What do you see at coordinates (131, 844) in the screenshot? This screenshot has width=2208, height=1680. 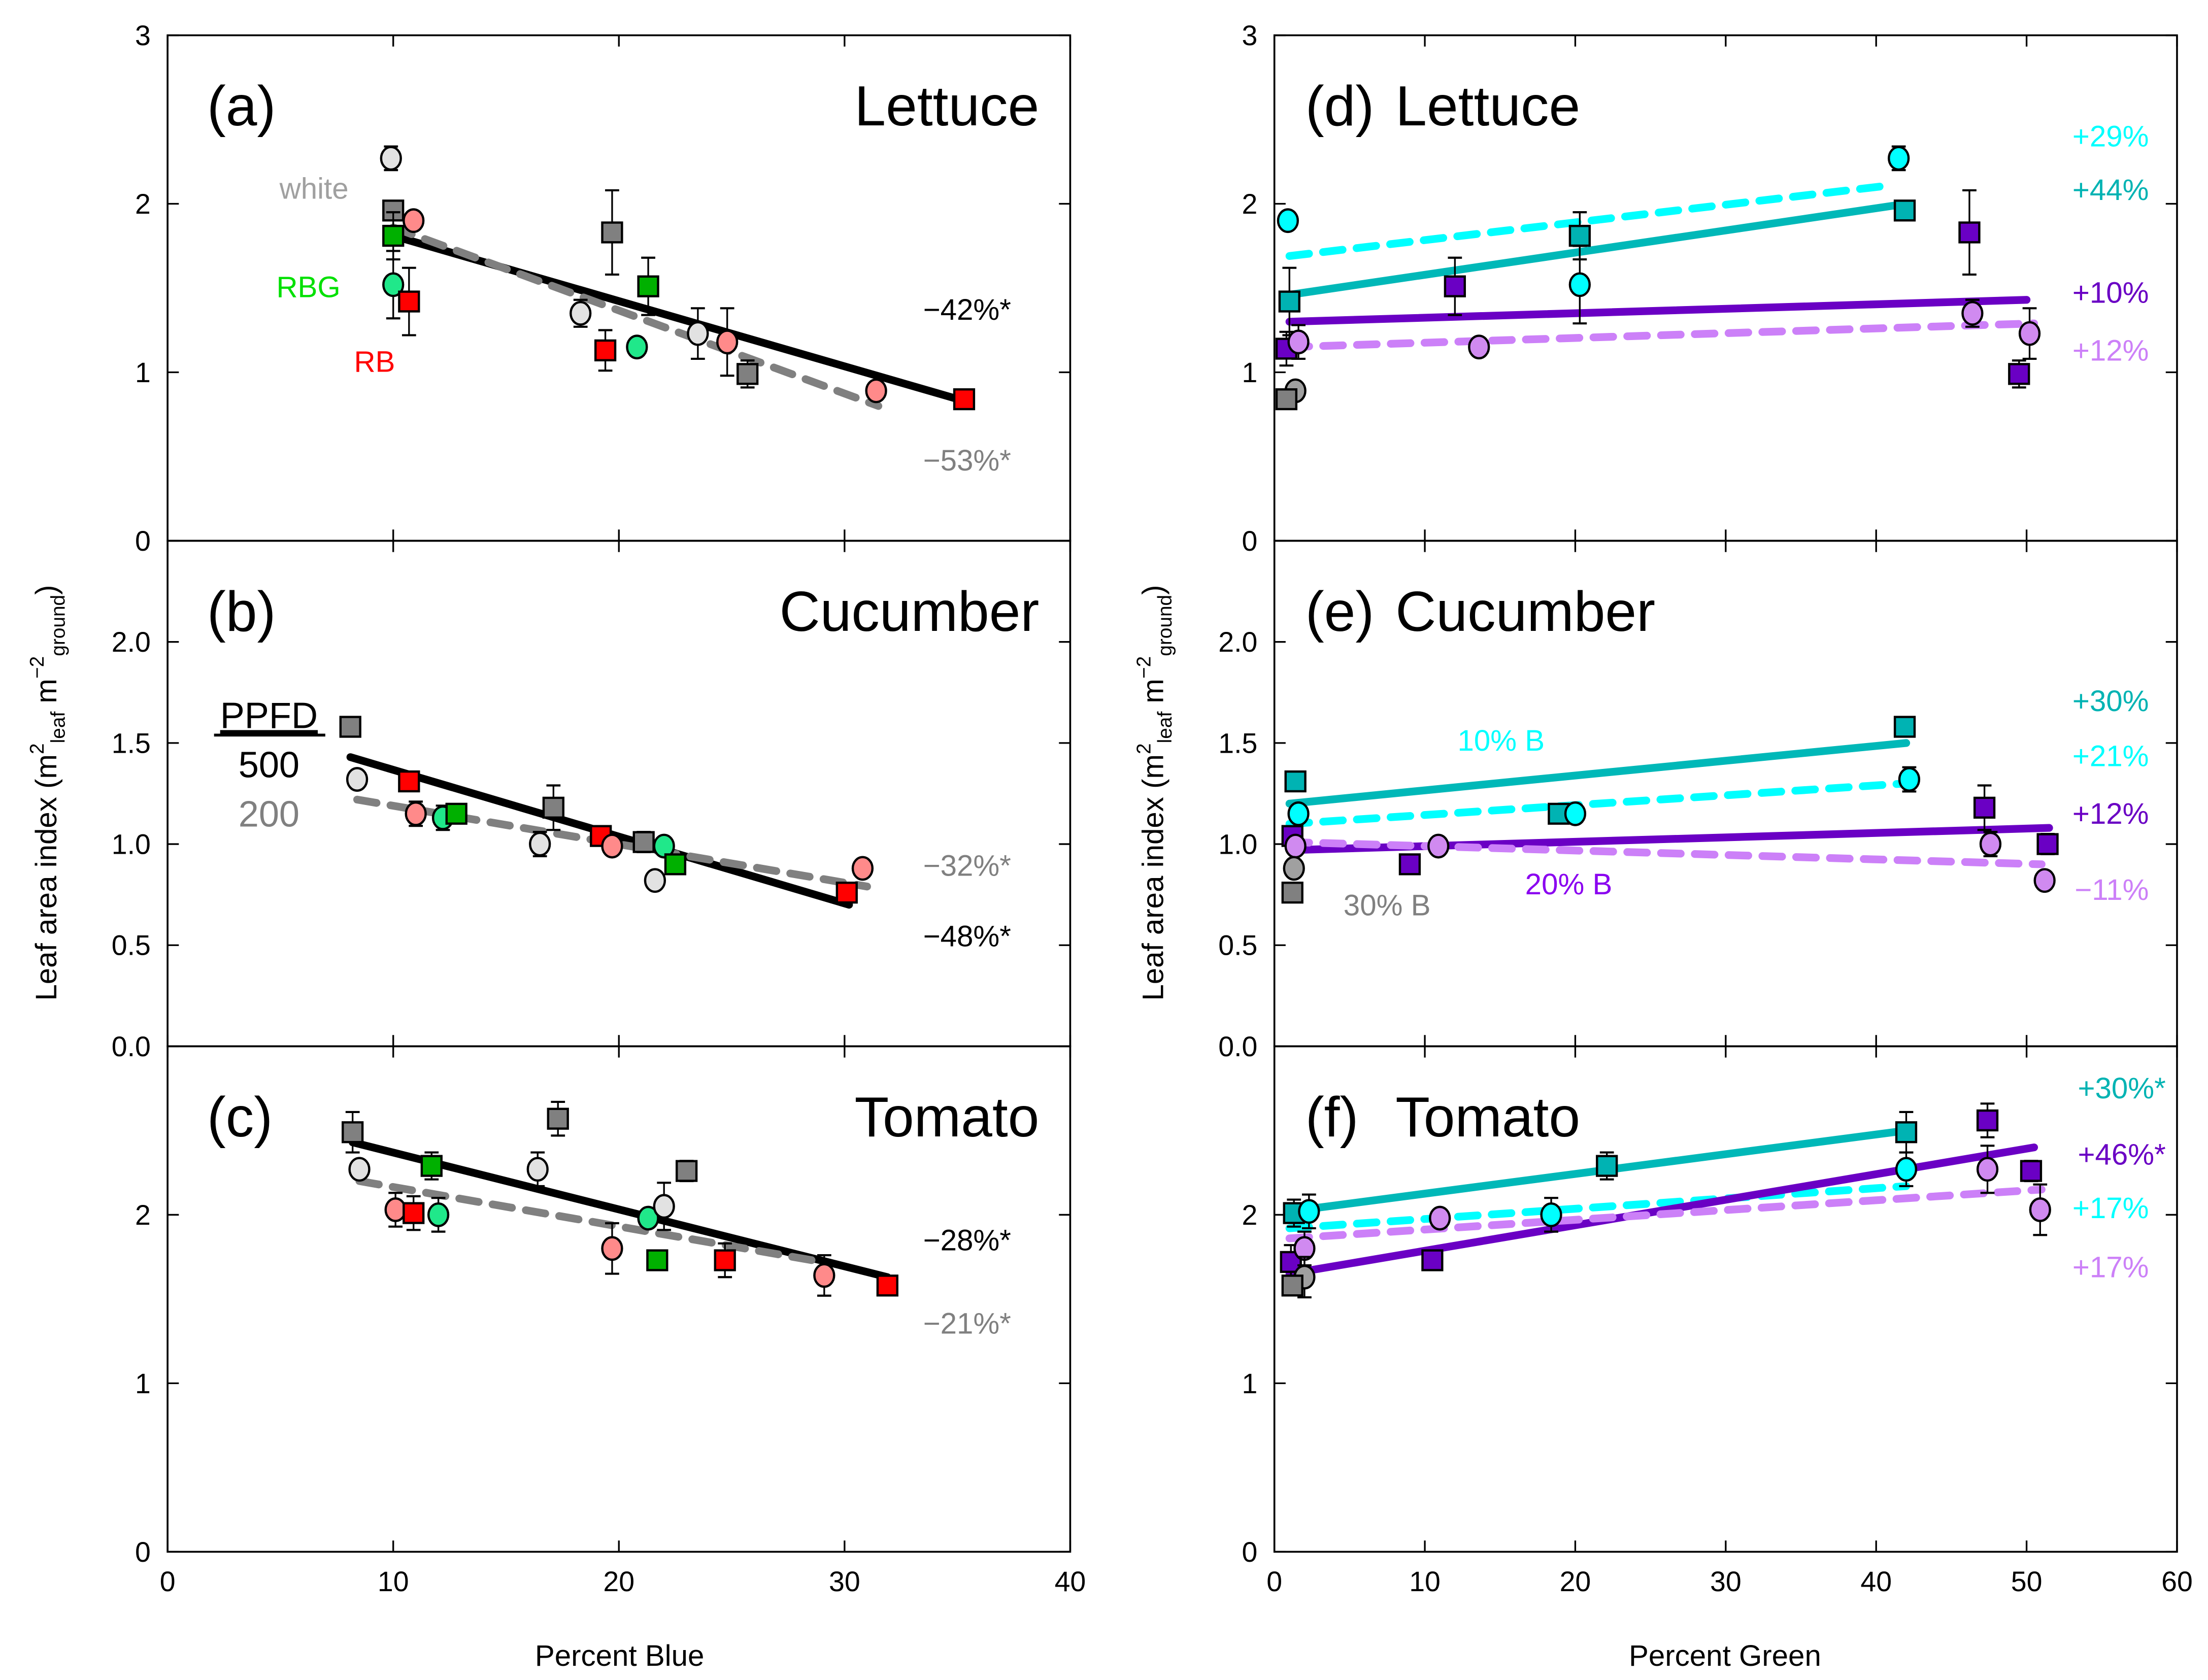 I see `y-tick-label: 1.0` at bounding box center [131, 844].